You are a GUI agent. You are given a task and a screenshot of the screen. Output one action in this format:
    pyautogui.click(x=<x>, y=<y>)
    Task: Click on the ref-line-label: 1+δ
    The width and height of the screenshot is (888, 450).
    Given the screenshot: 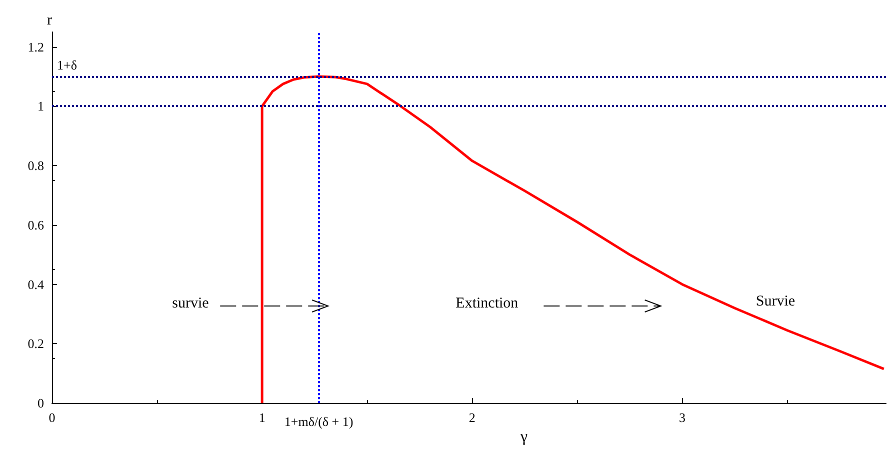 What is the action you would take?
    pyautogui.click(x=67, y=65)
    